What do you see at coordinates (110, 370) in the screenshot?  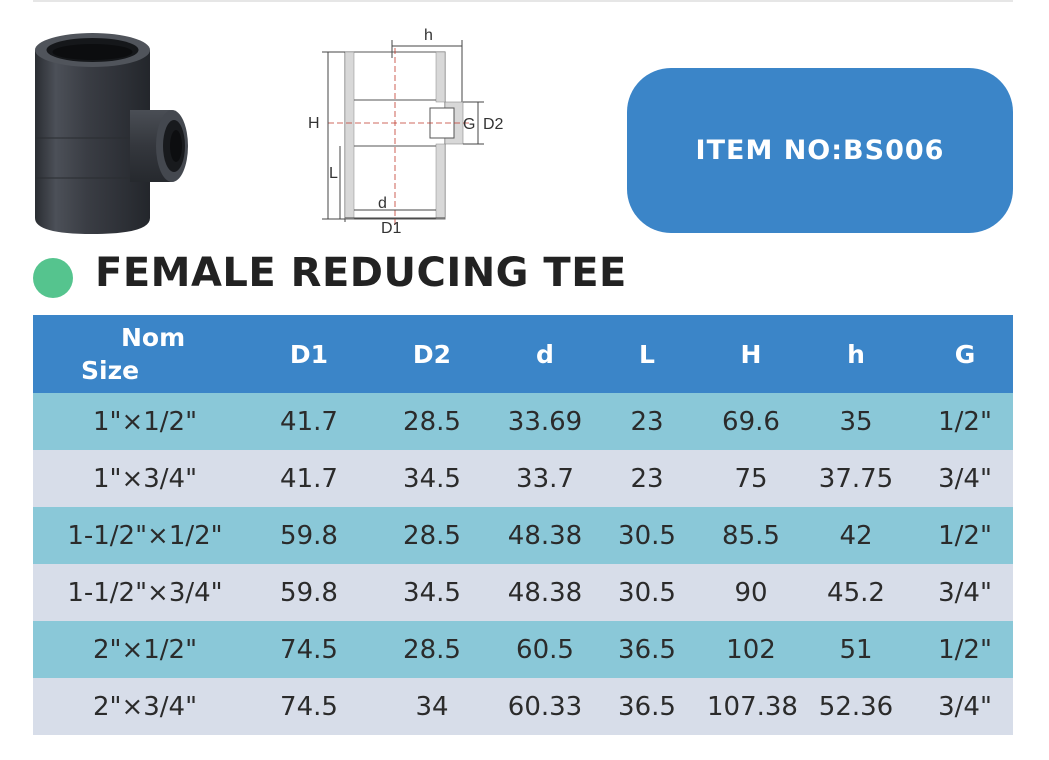 I see `header-nom-line2: Size` at bounding box center [110, 370].